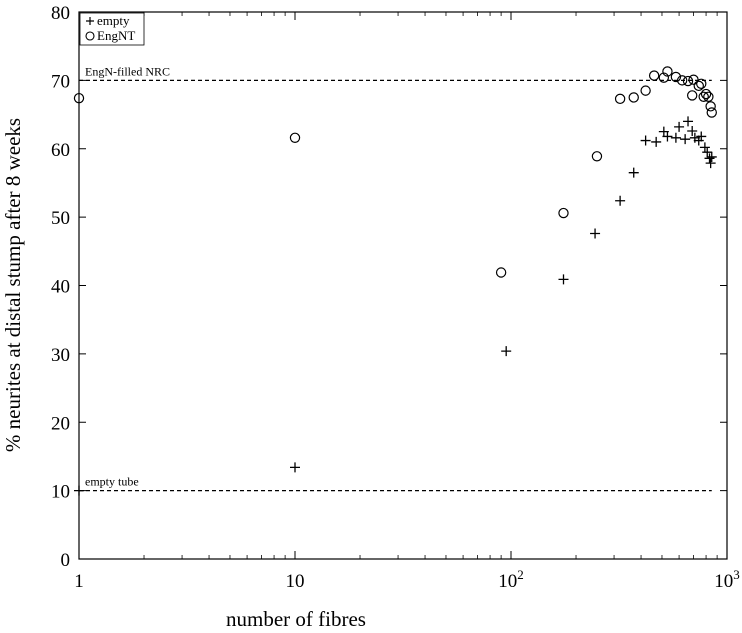 The image size is (742, 633). What do you see at coordinates (66, 560) in the screenshot?
I see `y-tick-label: 0` at bounding box center [66, 560].